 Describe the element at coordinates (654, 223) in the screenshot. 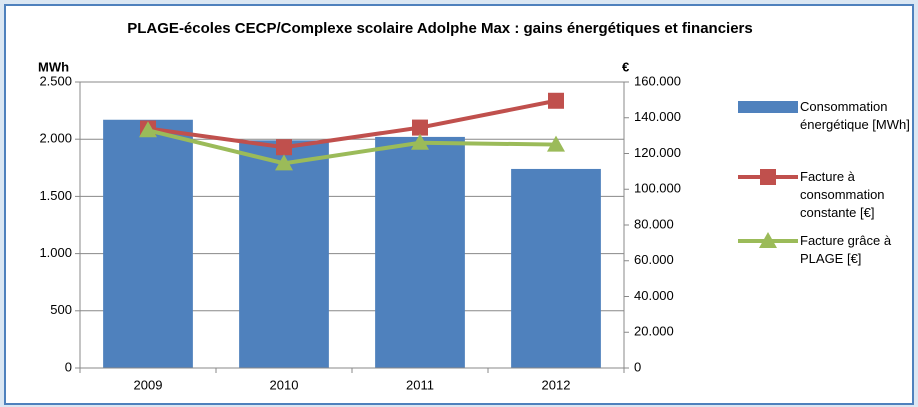

I see `y2-tick-label: 80.000` at that location.